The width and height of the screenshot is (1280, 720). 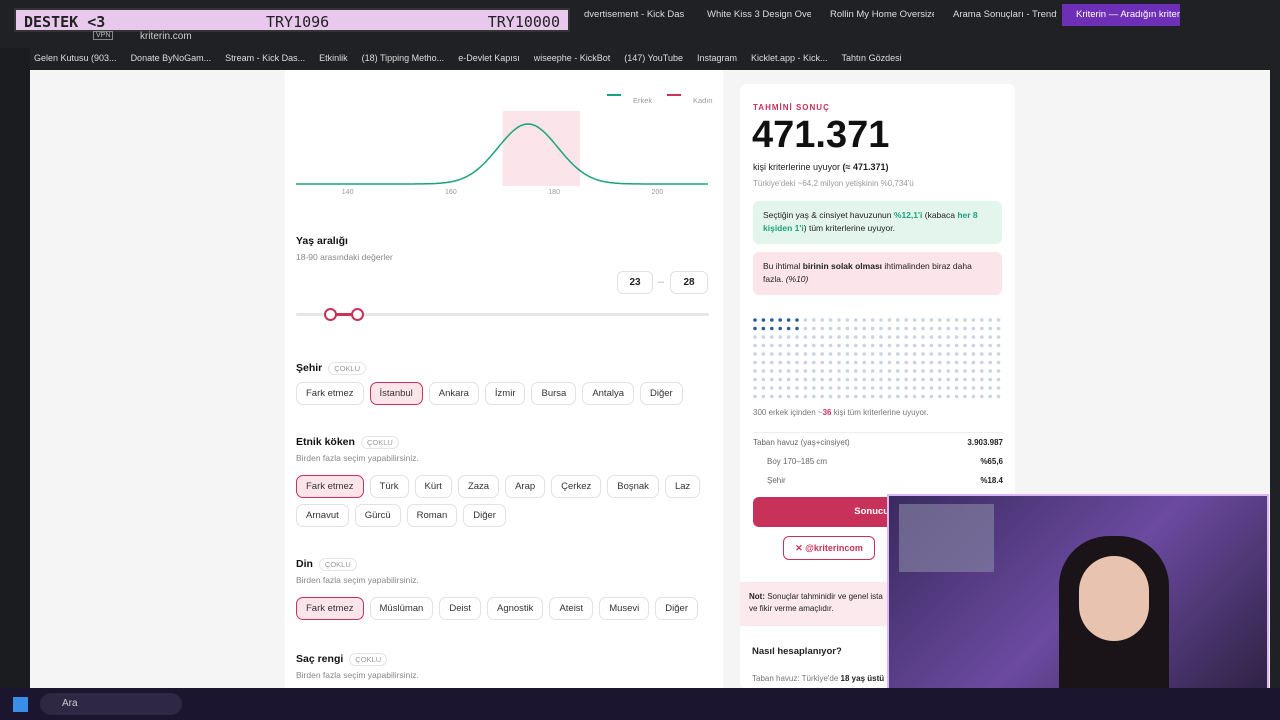 What do you see at coordinates (797, 651) in the screenshot?
I see `how-title: Nasıl hesaplanıyor?` at bounding box center [797, 651].